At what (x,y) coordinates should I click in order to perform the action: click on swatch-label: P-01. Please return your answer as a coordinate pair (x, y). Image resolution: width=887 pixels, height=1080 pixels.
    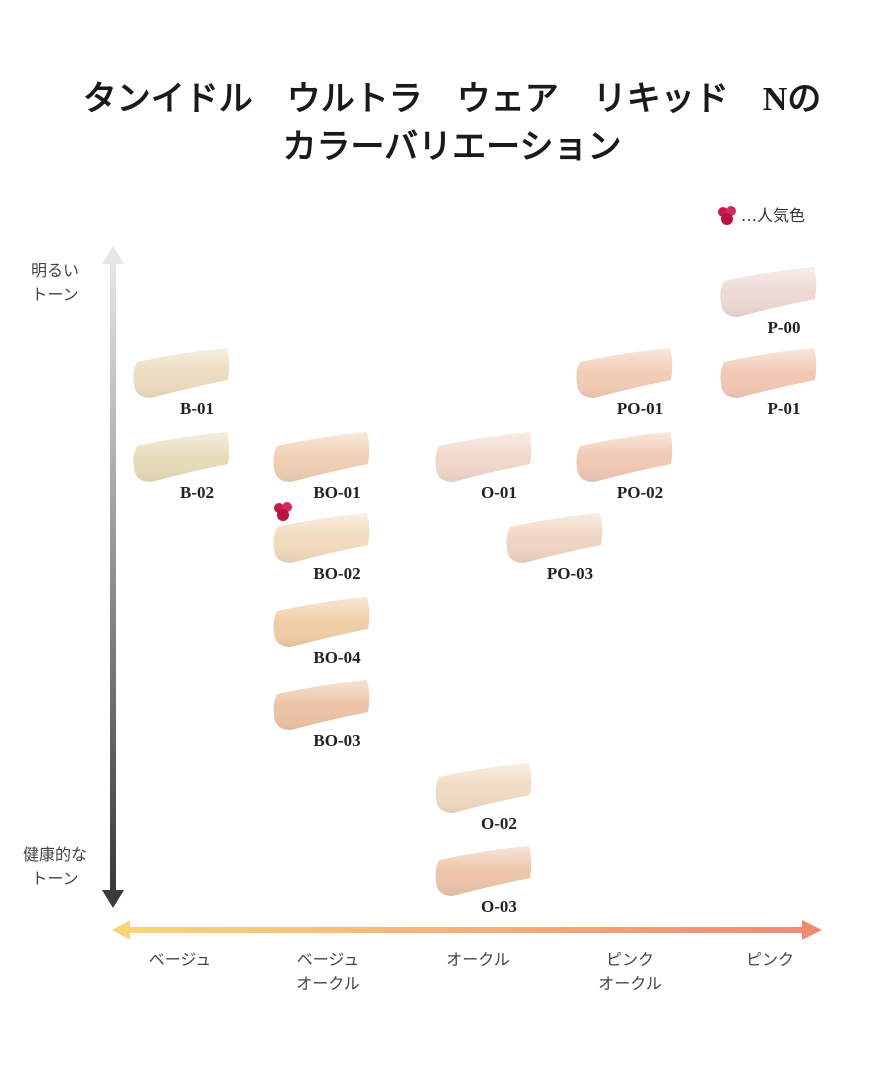
    Looking at the image, I should click on (783, 408).